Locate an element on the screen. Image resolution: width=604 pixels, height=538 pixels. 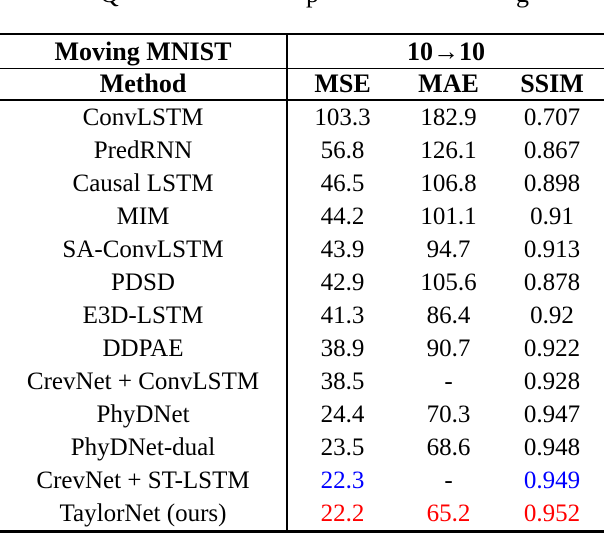
table-row: DDPAE 38.9 90.7 0.922 is located at coordinates (302, 348).